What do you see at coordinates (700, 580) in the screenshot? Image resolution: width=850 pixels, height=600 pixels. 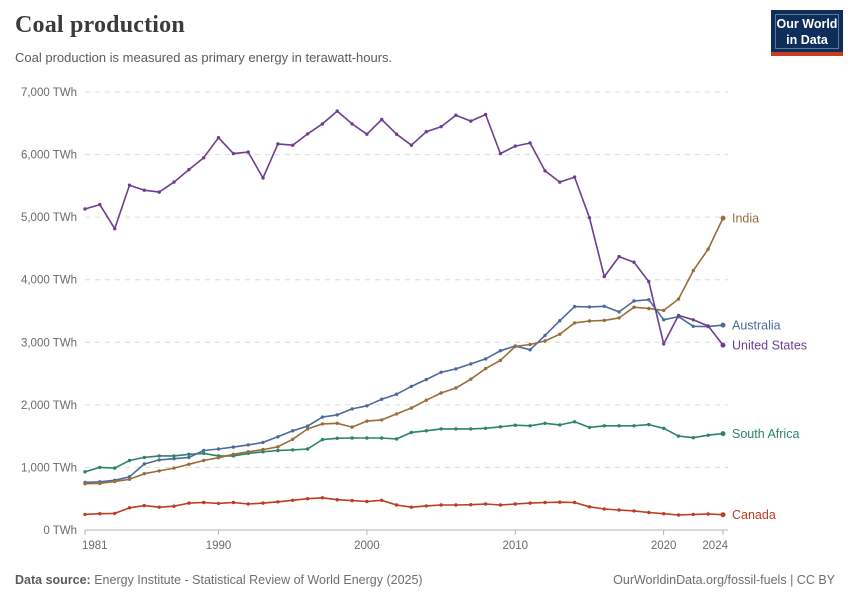 I see `owid-url-link: OurWorldinData.org/fossil-fuels` at bounding box center [700, 580].